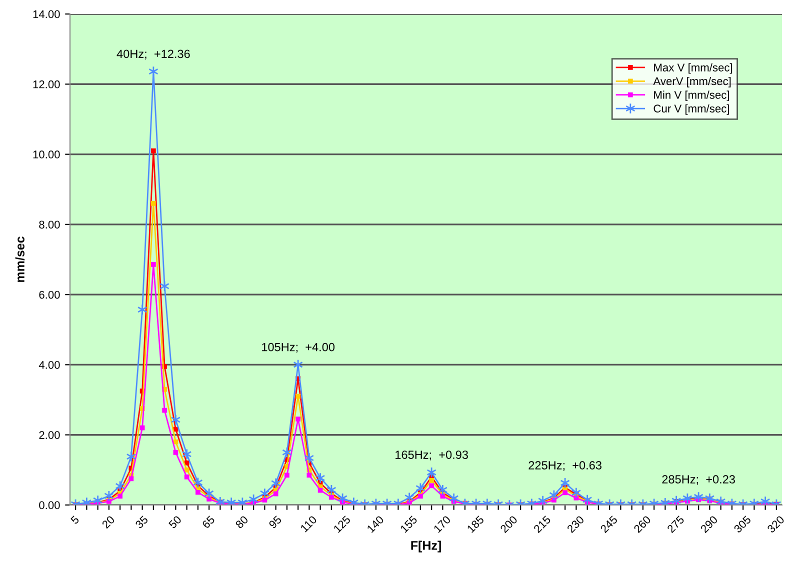 The image size is (795, 563). Describe the element at coordinates (275, 522) in the screenshot. I see `x-tick-label: 95` at that location.